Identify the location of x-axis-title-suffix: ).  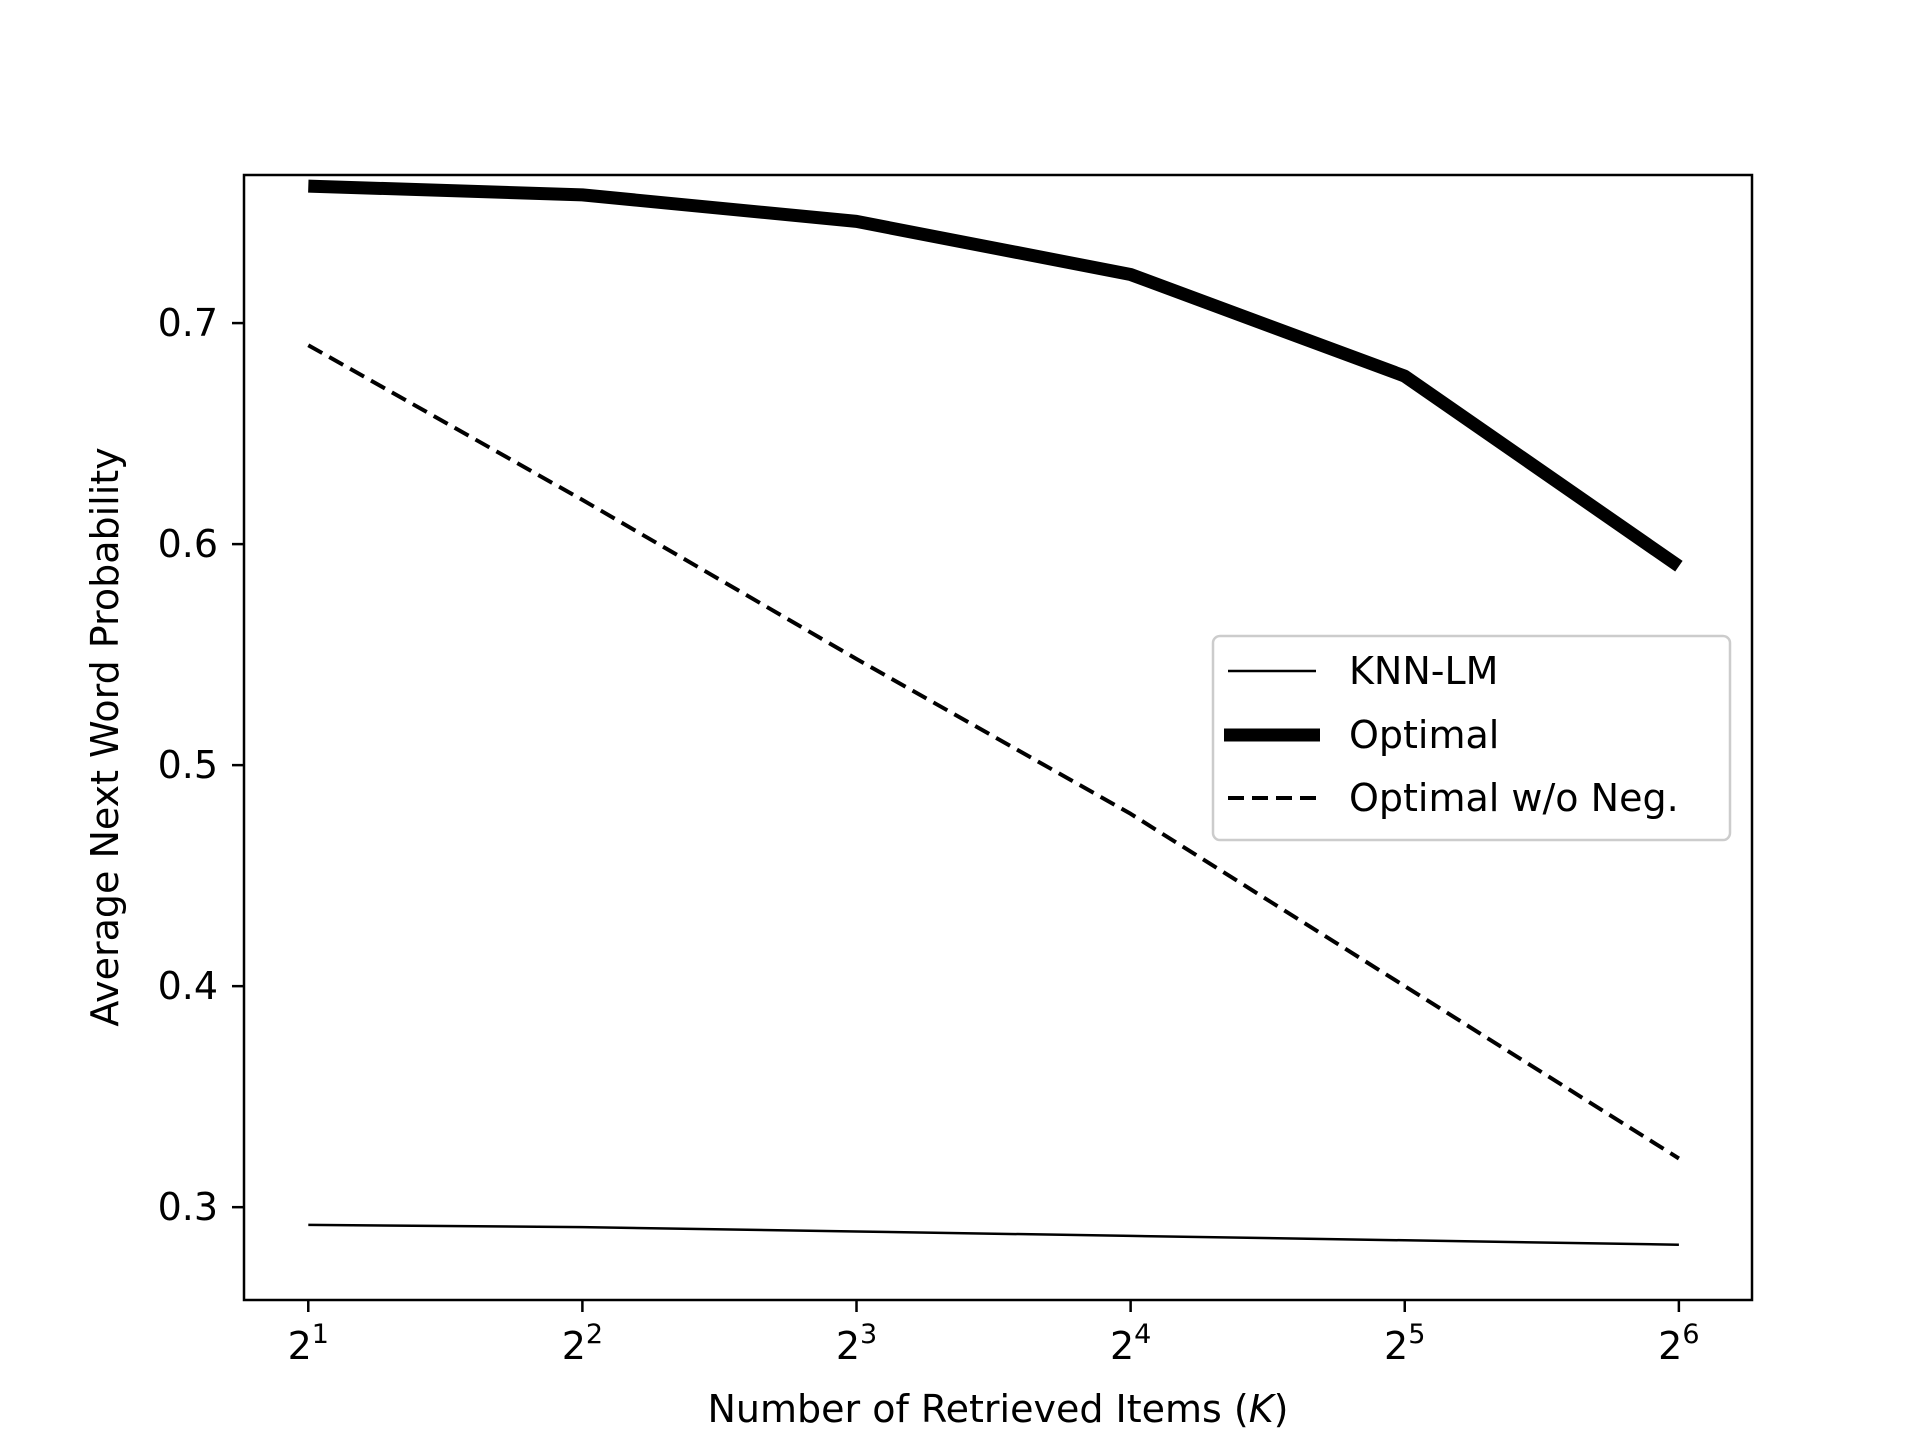
(1281, 1409).